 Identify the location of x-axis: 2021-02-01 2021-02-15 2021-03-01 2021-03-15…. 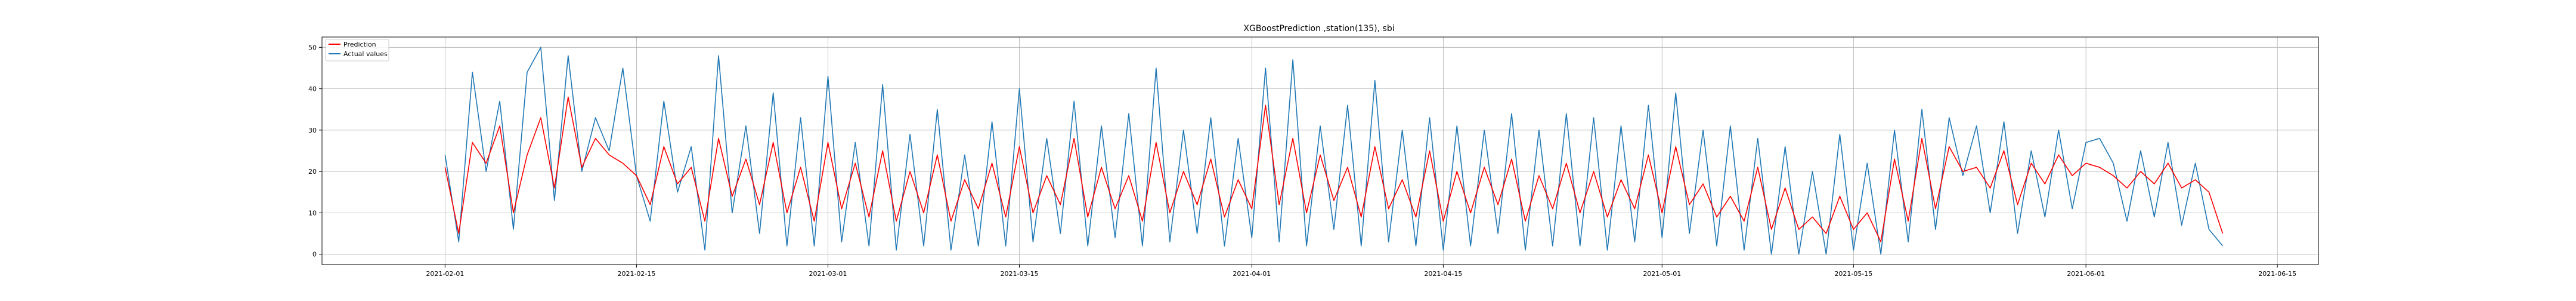
(1361, 271).